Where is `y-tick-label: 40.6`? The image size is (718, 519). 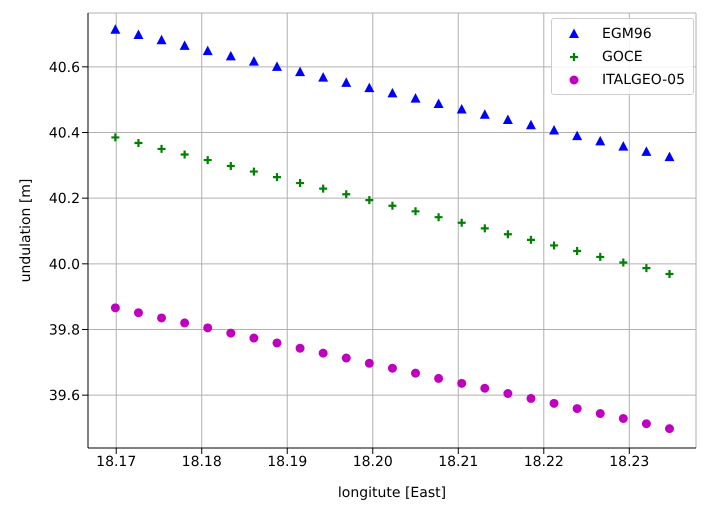 y-tick-label: 40.6 is located at coordinates (64, 68).